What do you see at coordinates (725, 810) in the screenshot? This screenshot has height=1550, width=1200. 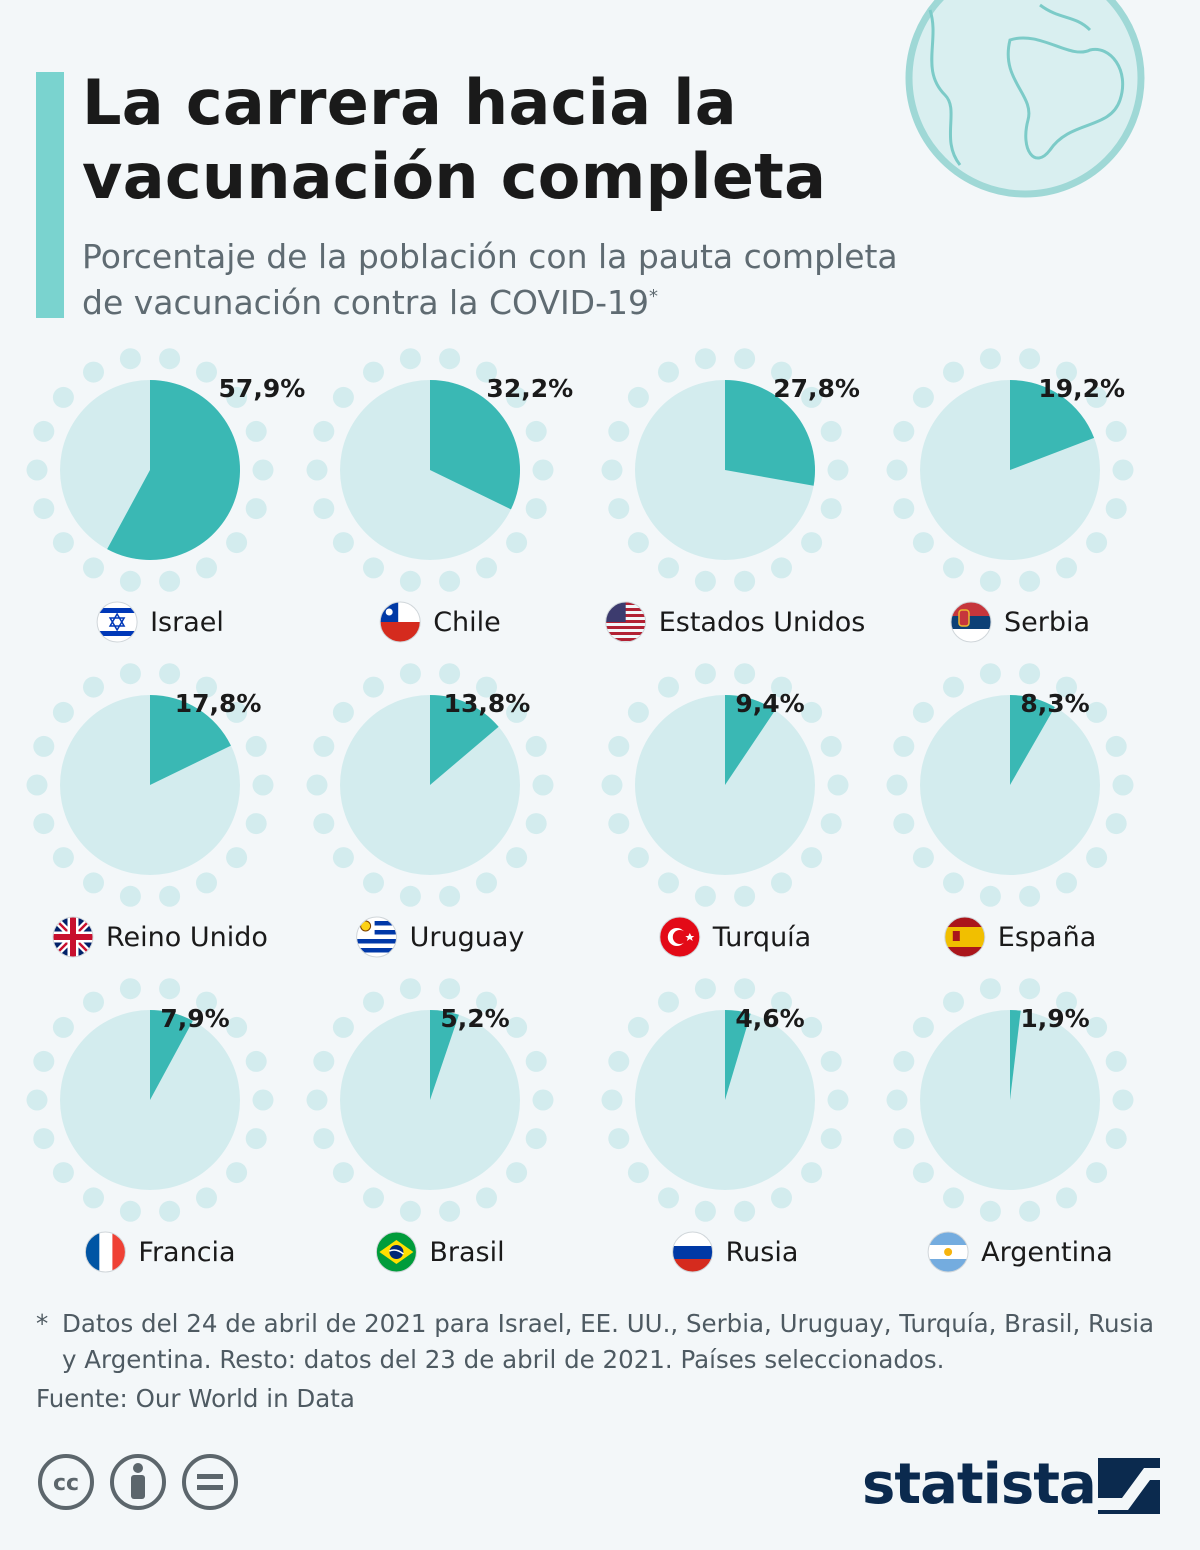 I see `pie-chart-7: 9,4% Turquía` at bounding box center [725, 810].